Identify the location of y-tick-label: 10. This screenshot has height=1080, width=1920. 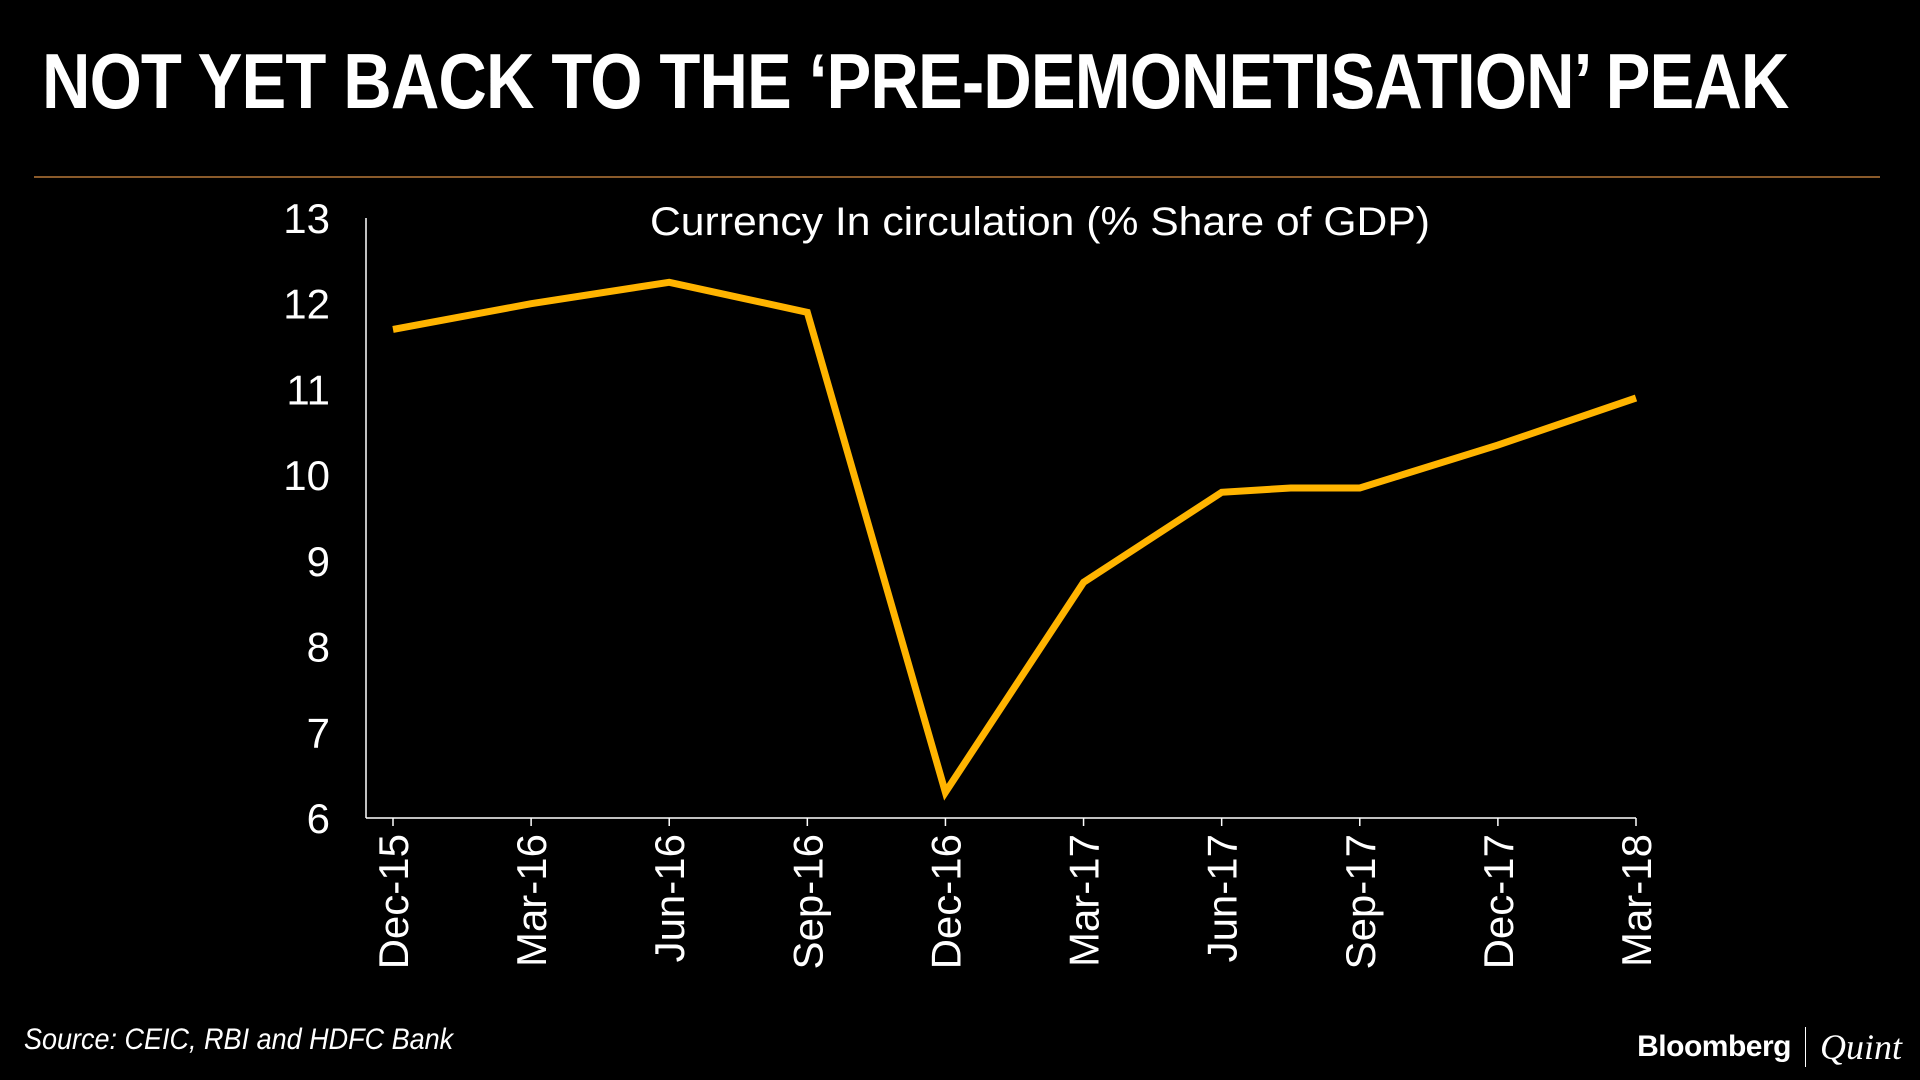
(306, 475).